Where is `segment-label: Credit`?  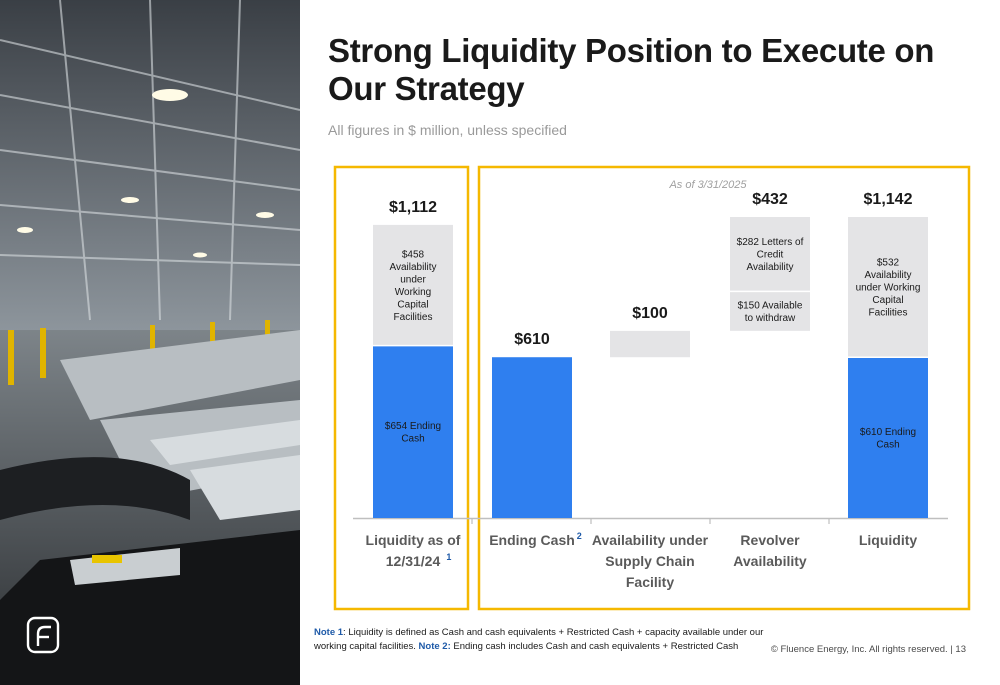 segment-label: Credit is located at coordinates (770, 255).